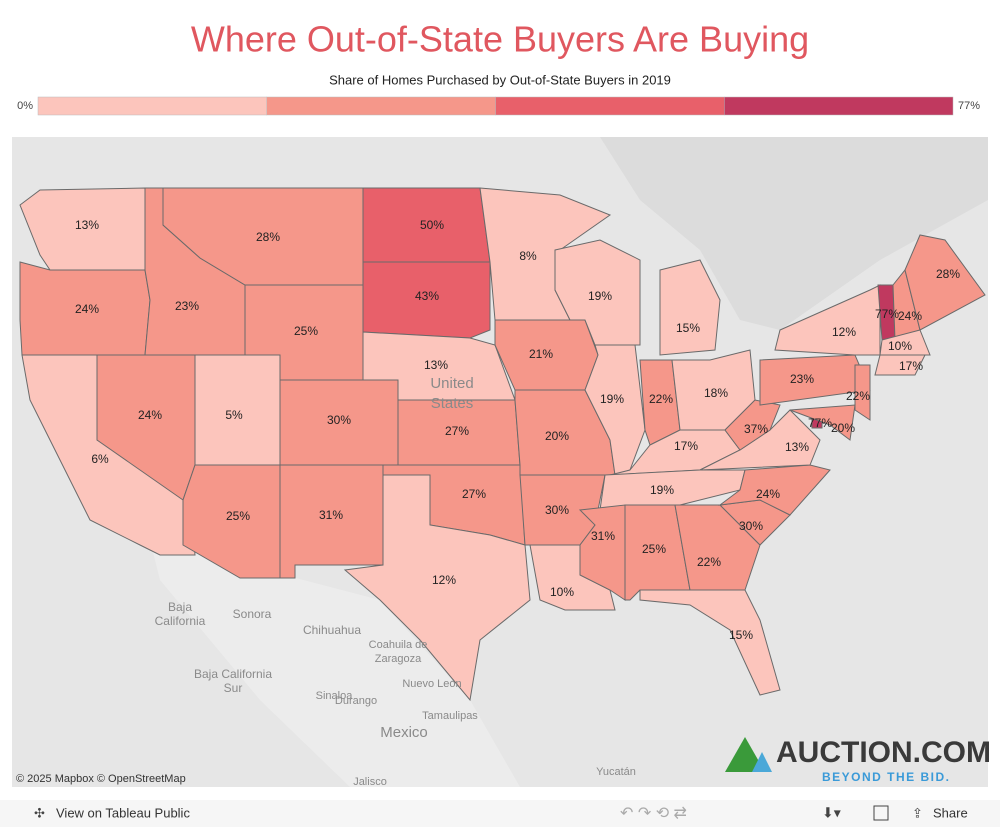 The width and height of the screenshot is (1000, 827). Describe the element at coordinates (756, 429) in the screenshot. I see `state-value-label: 37%` at that location.